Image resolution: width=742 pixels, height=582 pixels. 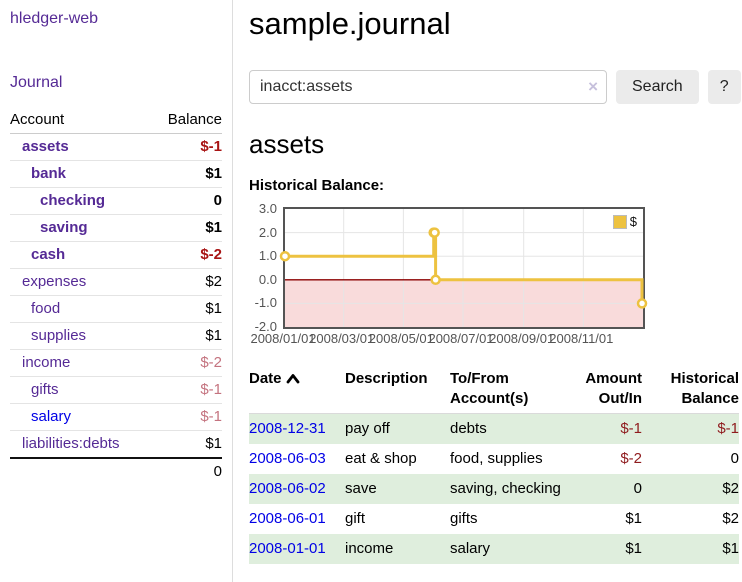 What do you see at coordinates (265, 326) in the screenshot?
I see `y-axis-tick-label: -2.0` at bounding box center [265, 326].